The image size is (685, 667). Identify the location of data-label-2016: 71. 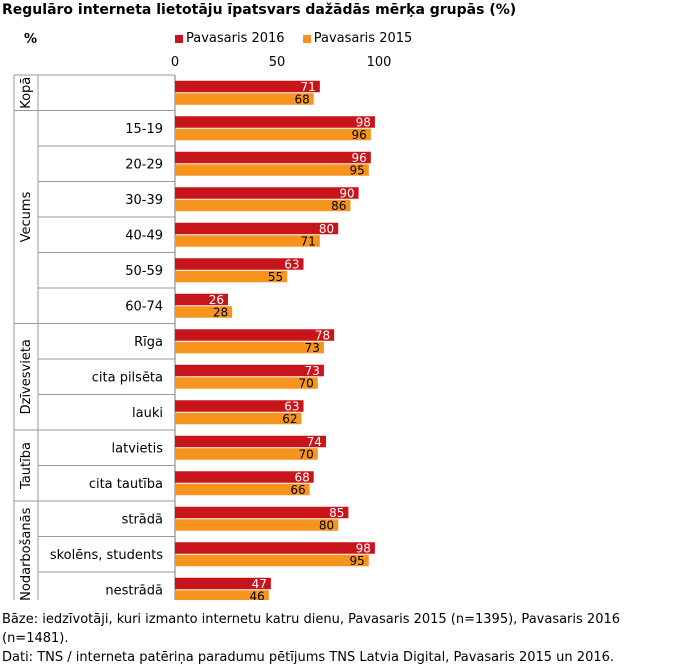
(308, 87).